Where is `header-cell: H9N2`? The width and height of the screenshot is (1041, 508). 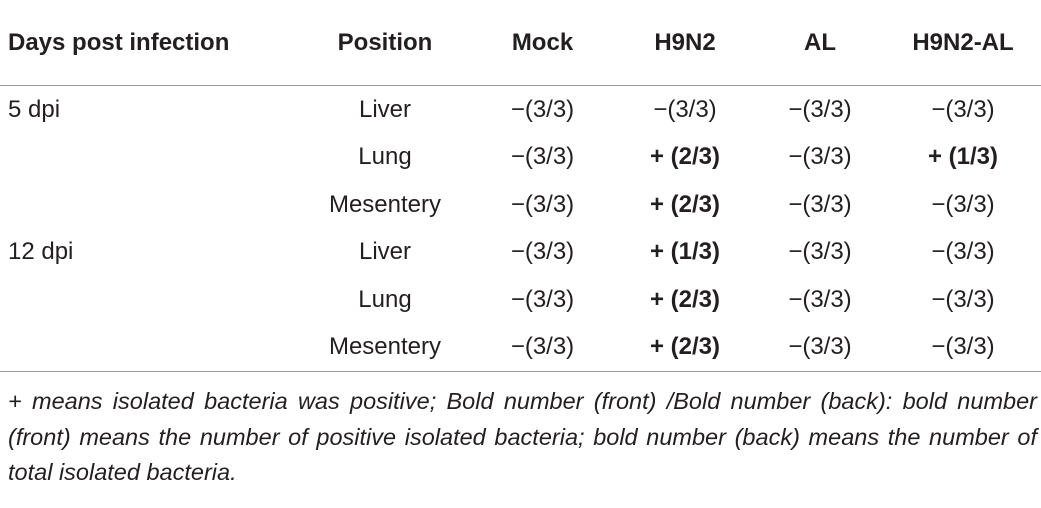
header-cell: H9N2 is located at coordinates (685, 43).